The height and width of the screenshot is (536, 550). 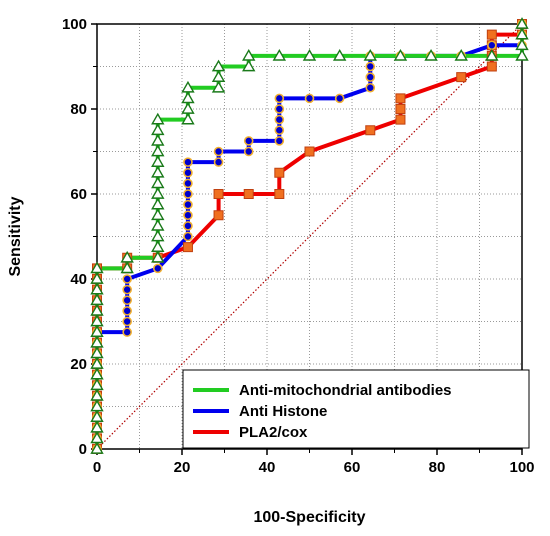 I want to click on x-tick-label: 60, so click(x=352, y=467).